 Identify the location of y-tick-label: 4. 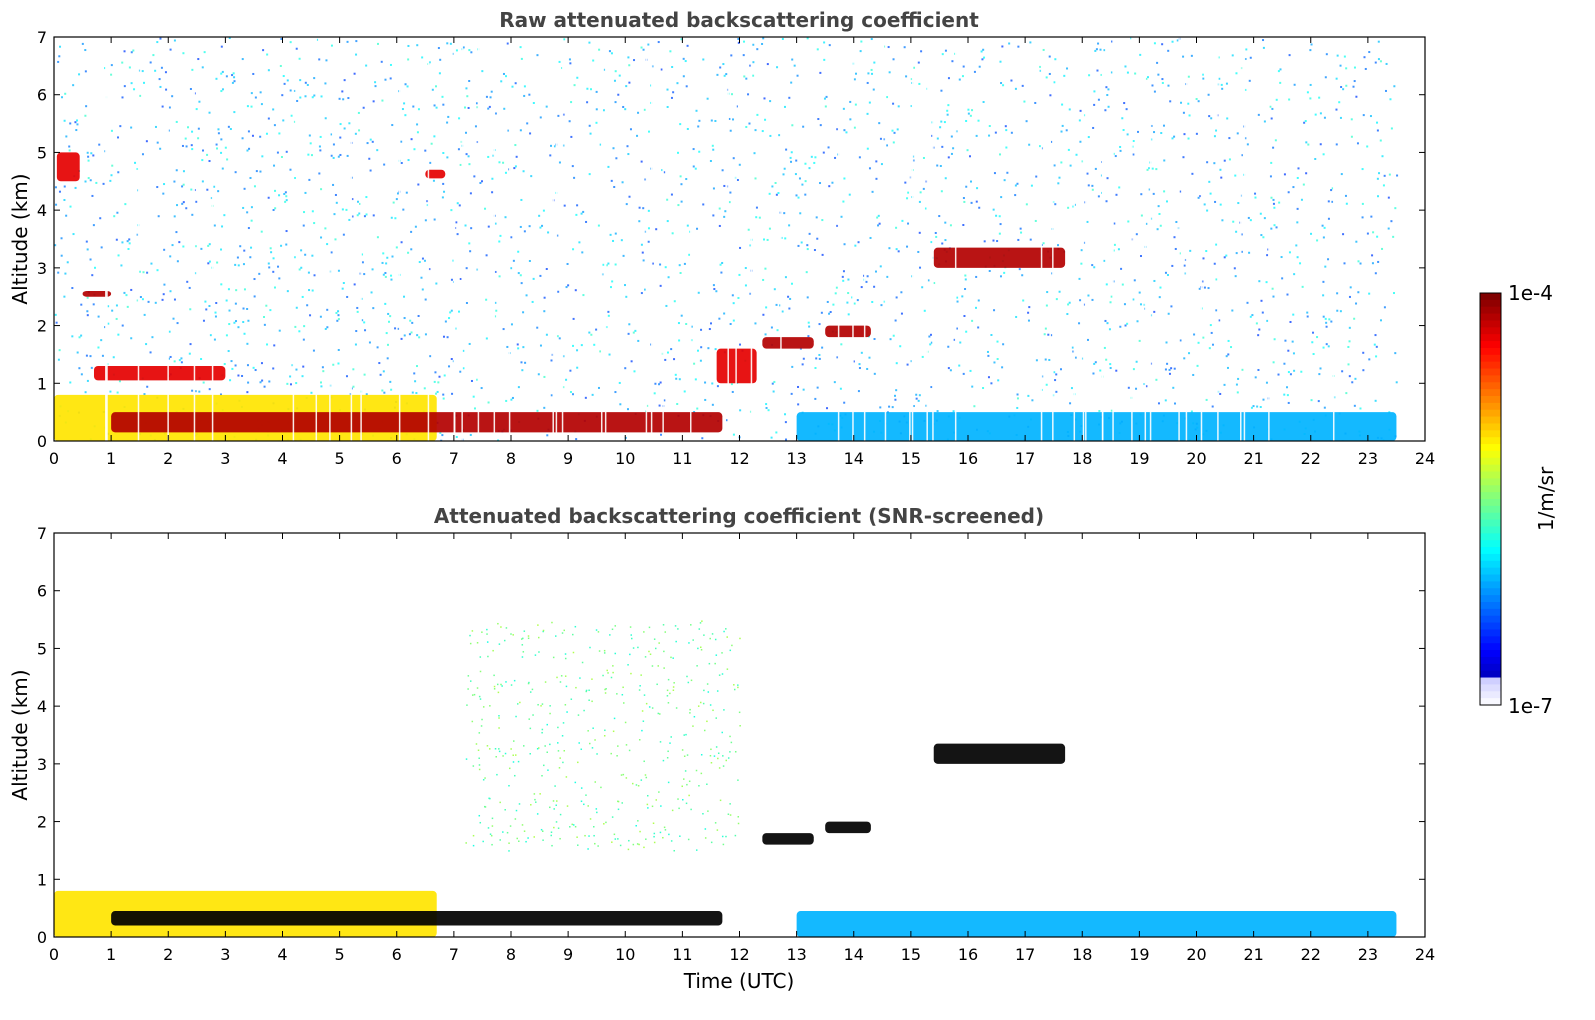
(42, 210).